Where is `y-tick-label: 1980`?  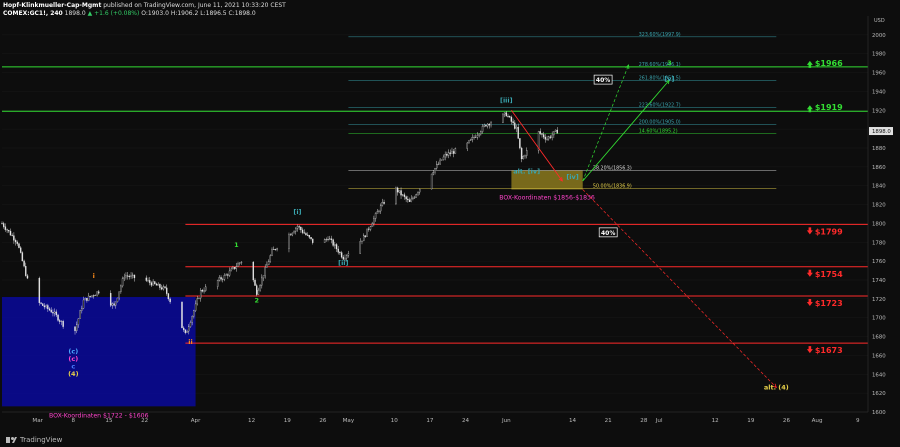 y-tick-label: 1980 is located at coordinates (879, 55).